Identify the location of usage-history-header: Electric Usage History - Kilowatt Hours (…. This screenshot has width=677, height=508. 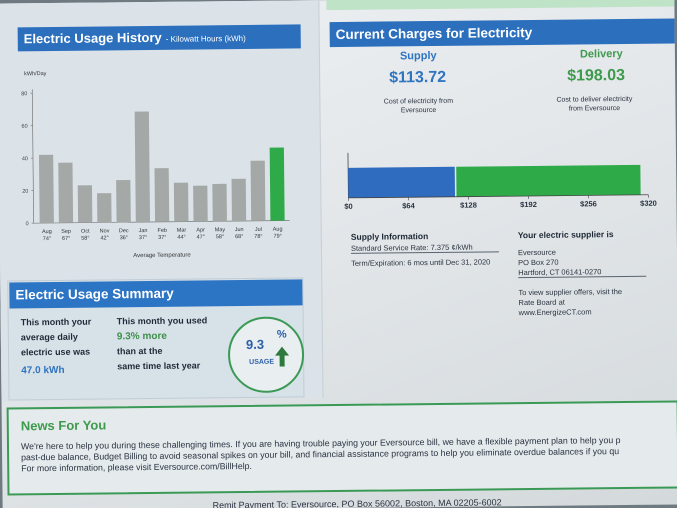
(159, 38).